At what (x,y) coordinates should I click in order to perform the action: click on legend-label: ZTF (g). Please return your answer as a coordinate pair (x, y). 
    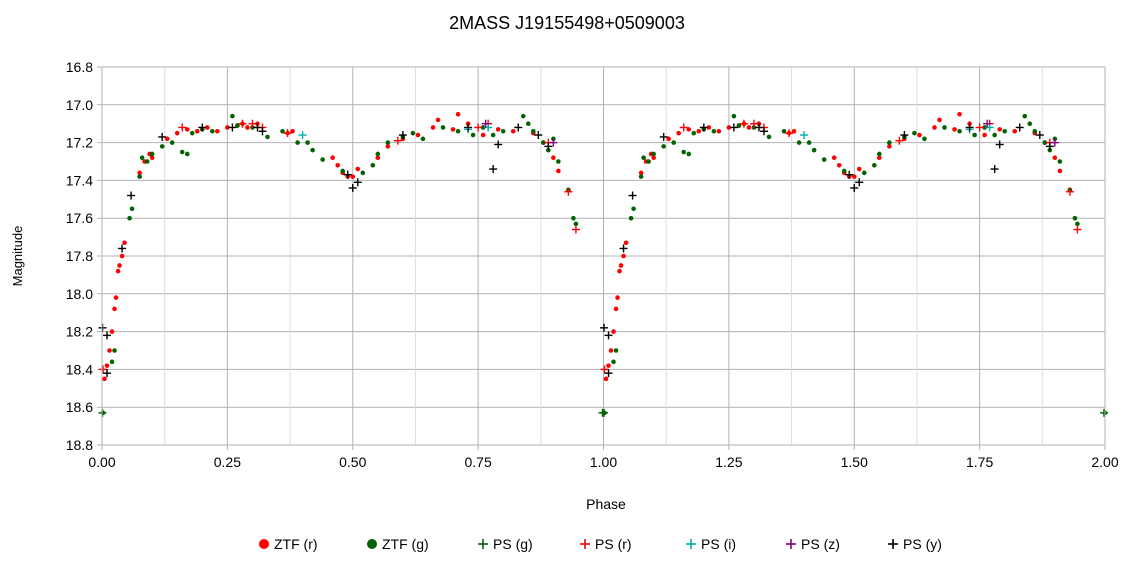
    Looking at the image, I should click on (405, 544).